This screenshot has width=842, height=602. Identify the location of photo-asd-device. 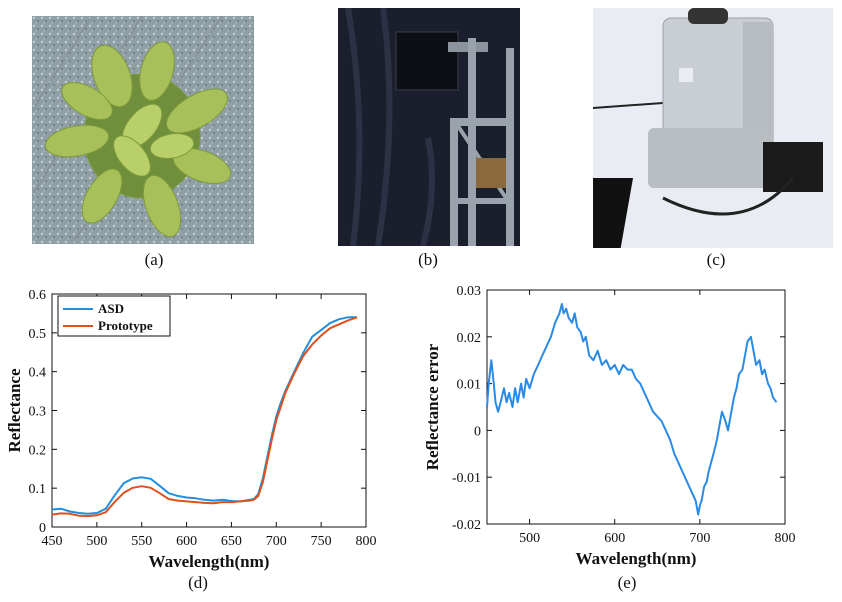
(713, 128).